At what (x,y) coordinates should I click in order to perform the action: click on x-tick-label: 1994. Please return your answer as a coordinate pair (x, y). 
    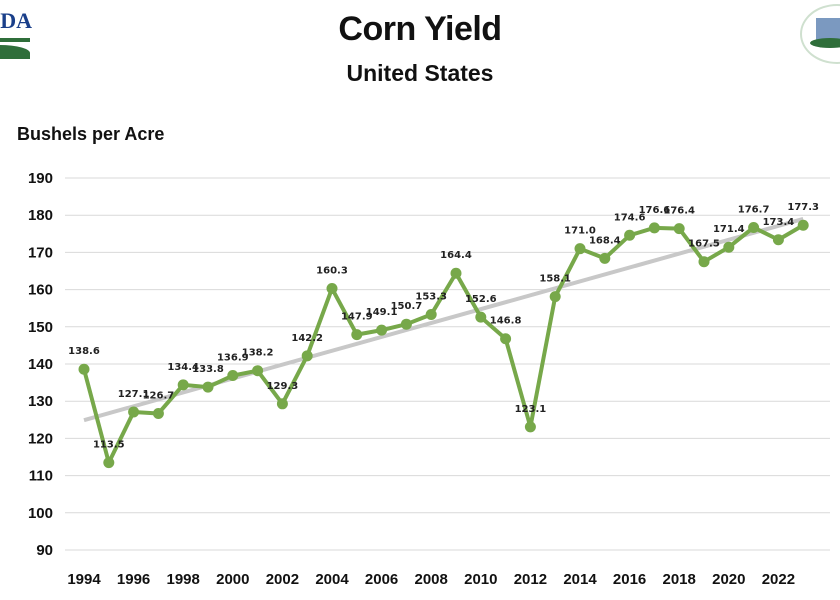
    Looking at the image, I should click on (84, 579).